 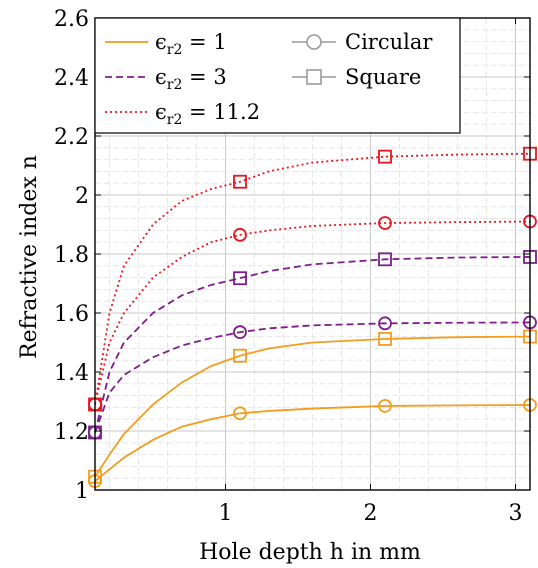 I want to click on legend-label: ϵr2 = 1, so click(x=191, y=44).